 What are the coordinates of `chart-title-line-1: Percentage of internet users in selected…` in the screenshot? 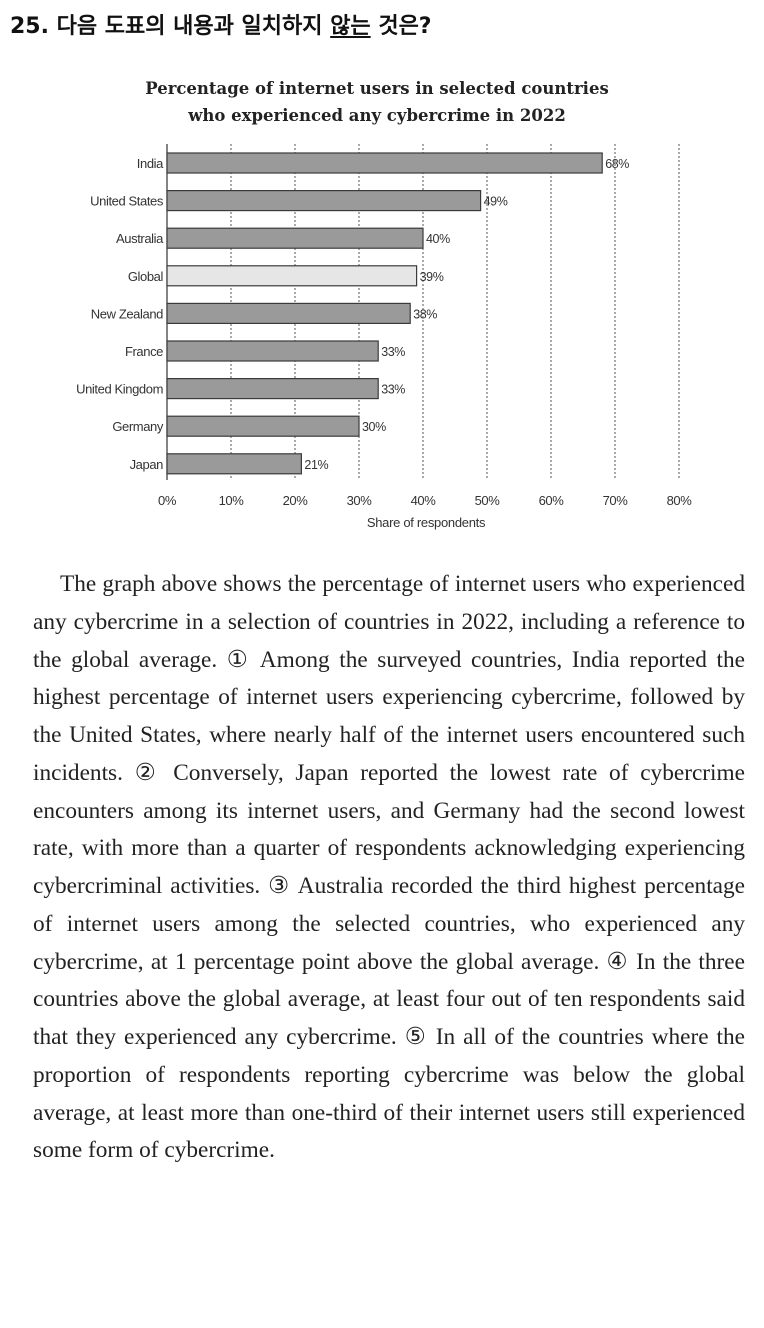 It's located at (377, 88).